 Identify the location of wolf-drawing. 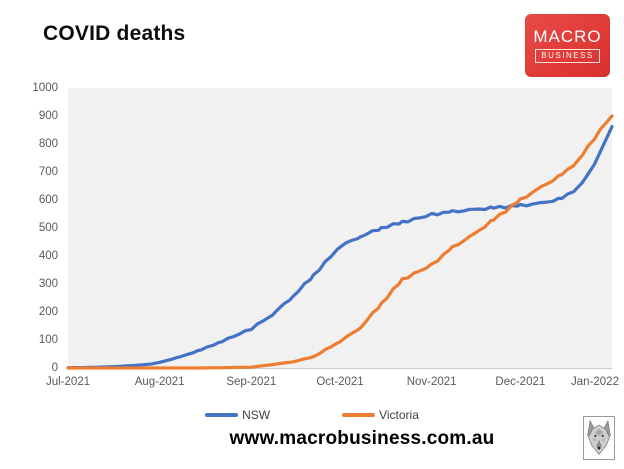
(599, 437).